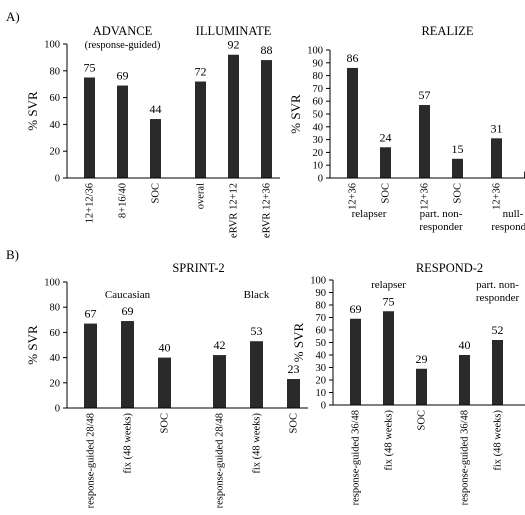 This screenshot has height=515, width=525. I want to click on category-label: 8+16/40, so click(123, 200).